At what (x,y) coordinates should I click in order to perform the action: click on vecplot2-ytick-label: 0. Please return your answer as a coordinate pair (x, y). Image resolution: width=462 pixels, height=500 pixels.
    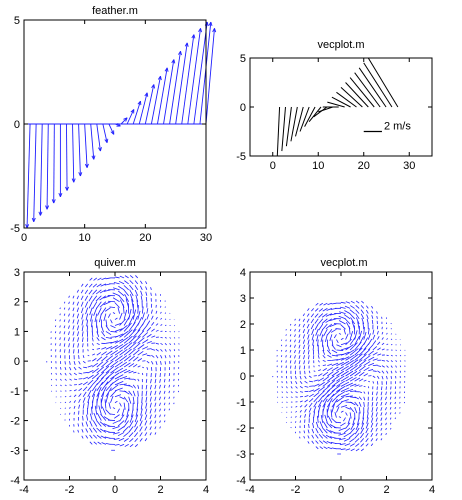
    Looking at the image, I should click on (243, 377).